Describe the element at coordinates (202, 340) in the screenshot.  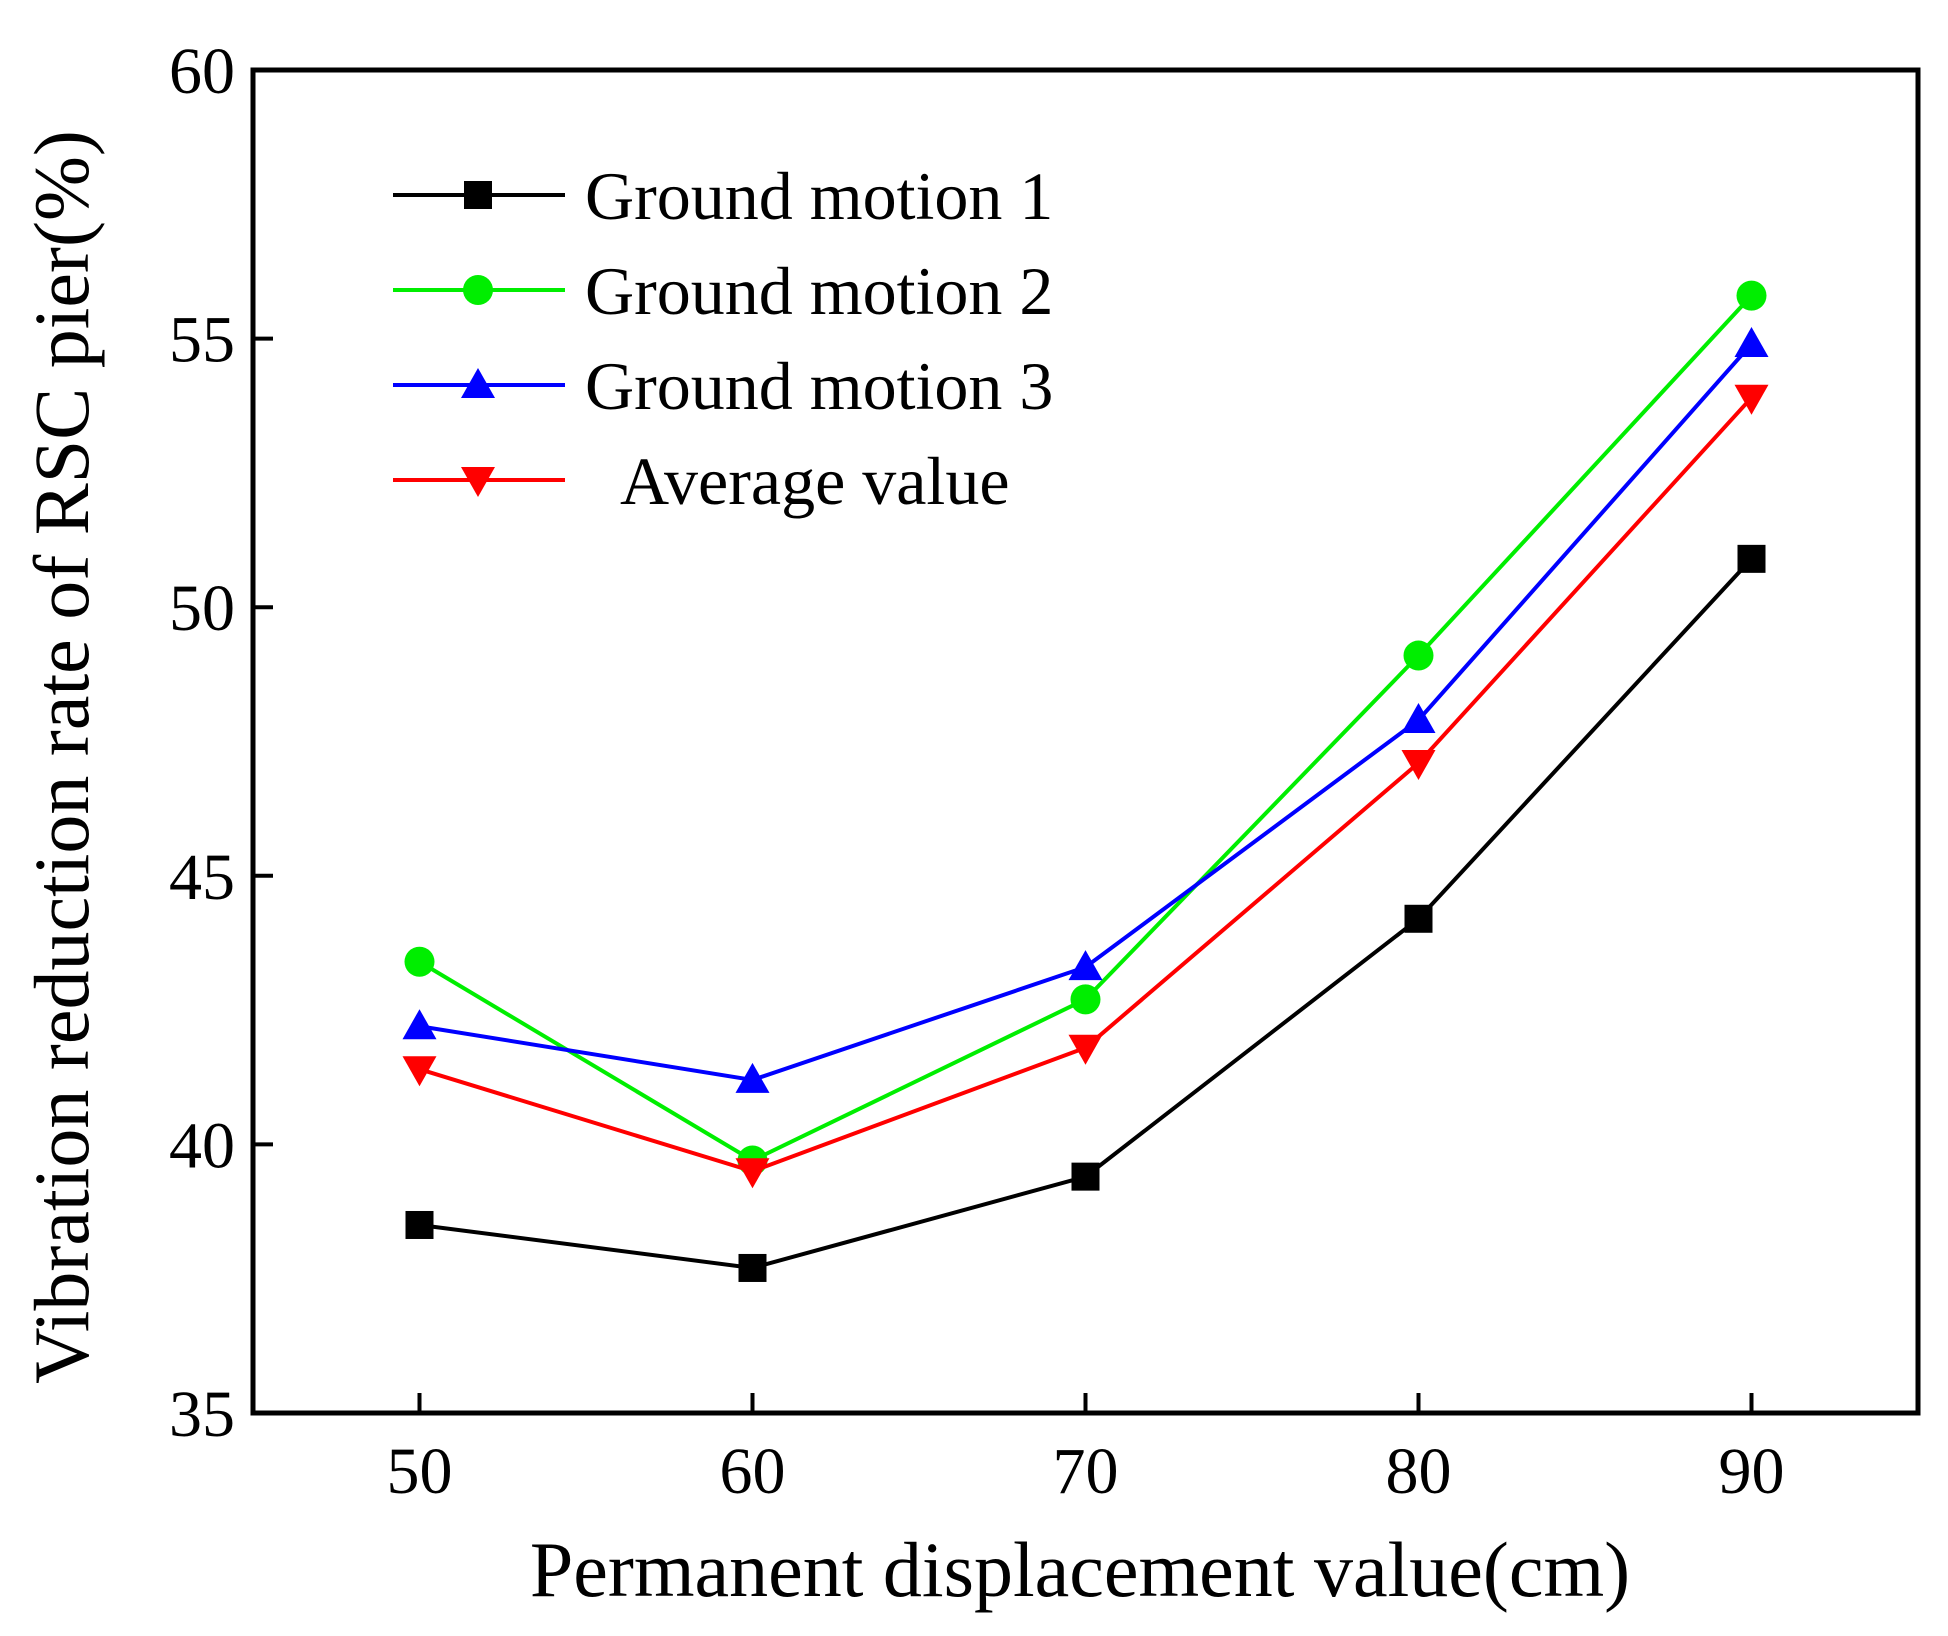
I see `y-tick-label: 55` at that location.